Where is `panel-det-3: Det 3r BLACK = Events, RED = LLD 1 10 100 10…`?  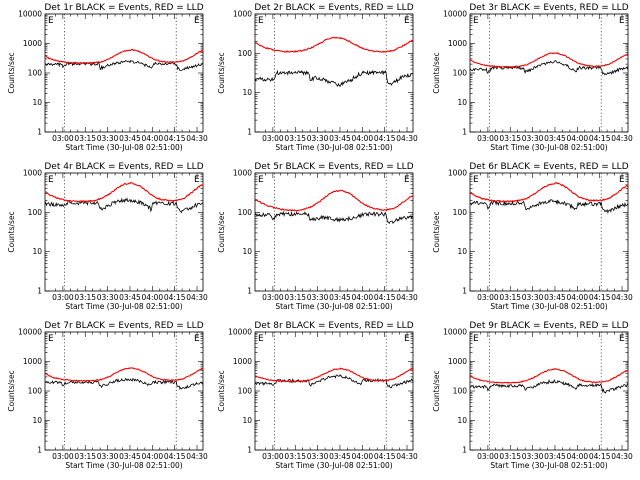
panel-det-3: Det 3r BLACK = Events, RED = LLD 1 10 100 10… is located at coordinates (532, 77).